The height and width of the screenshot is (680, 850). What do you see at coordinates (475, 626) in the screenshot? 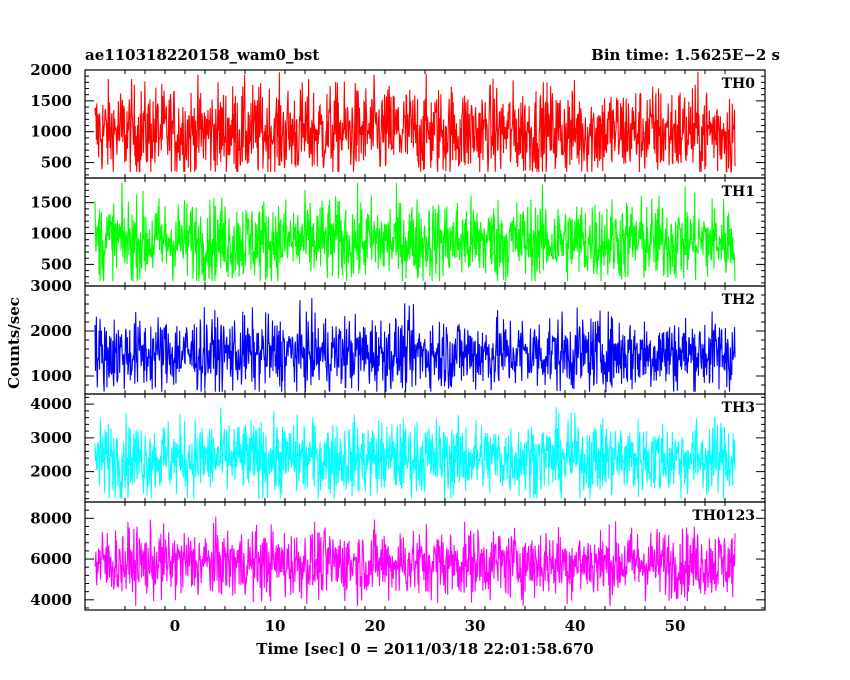
I see `x-tick-label: 30` at bounding box center [475, 626].